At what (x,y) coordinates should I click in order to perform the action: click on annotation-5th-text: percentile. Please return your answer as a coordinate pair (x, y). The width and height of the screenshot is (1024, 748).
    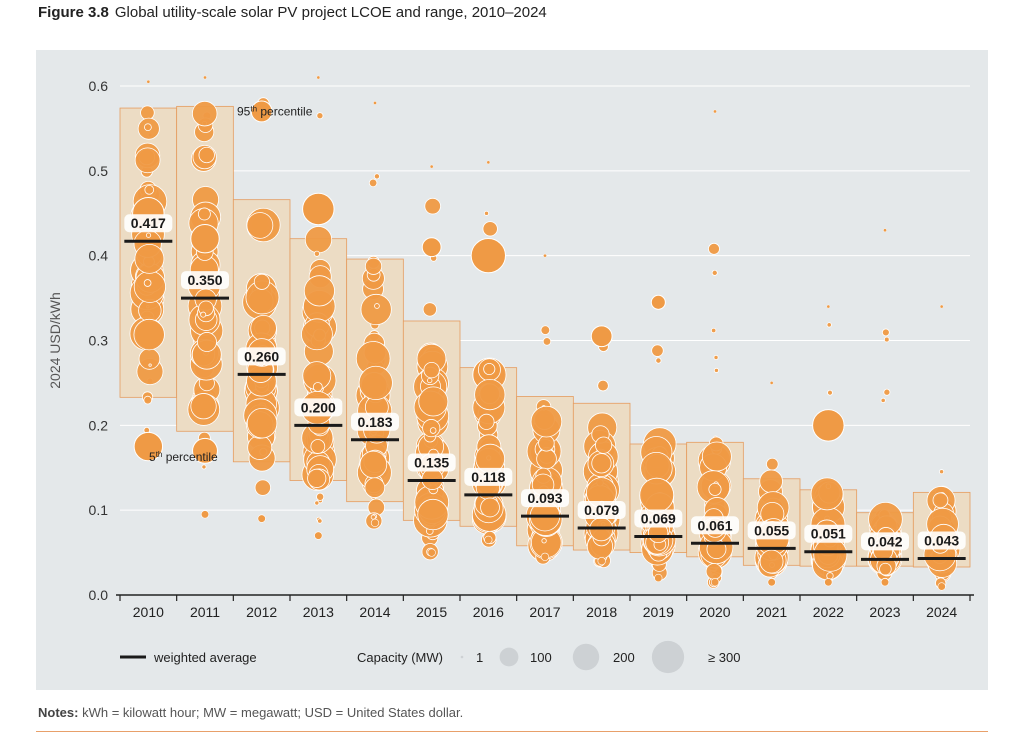
    Looking at the image, I should click on (190, 457).